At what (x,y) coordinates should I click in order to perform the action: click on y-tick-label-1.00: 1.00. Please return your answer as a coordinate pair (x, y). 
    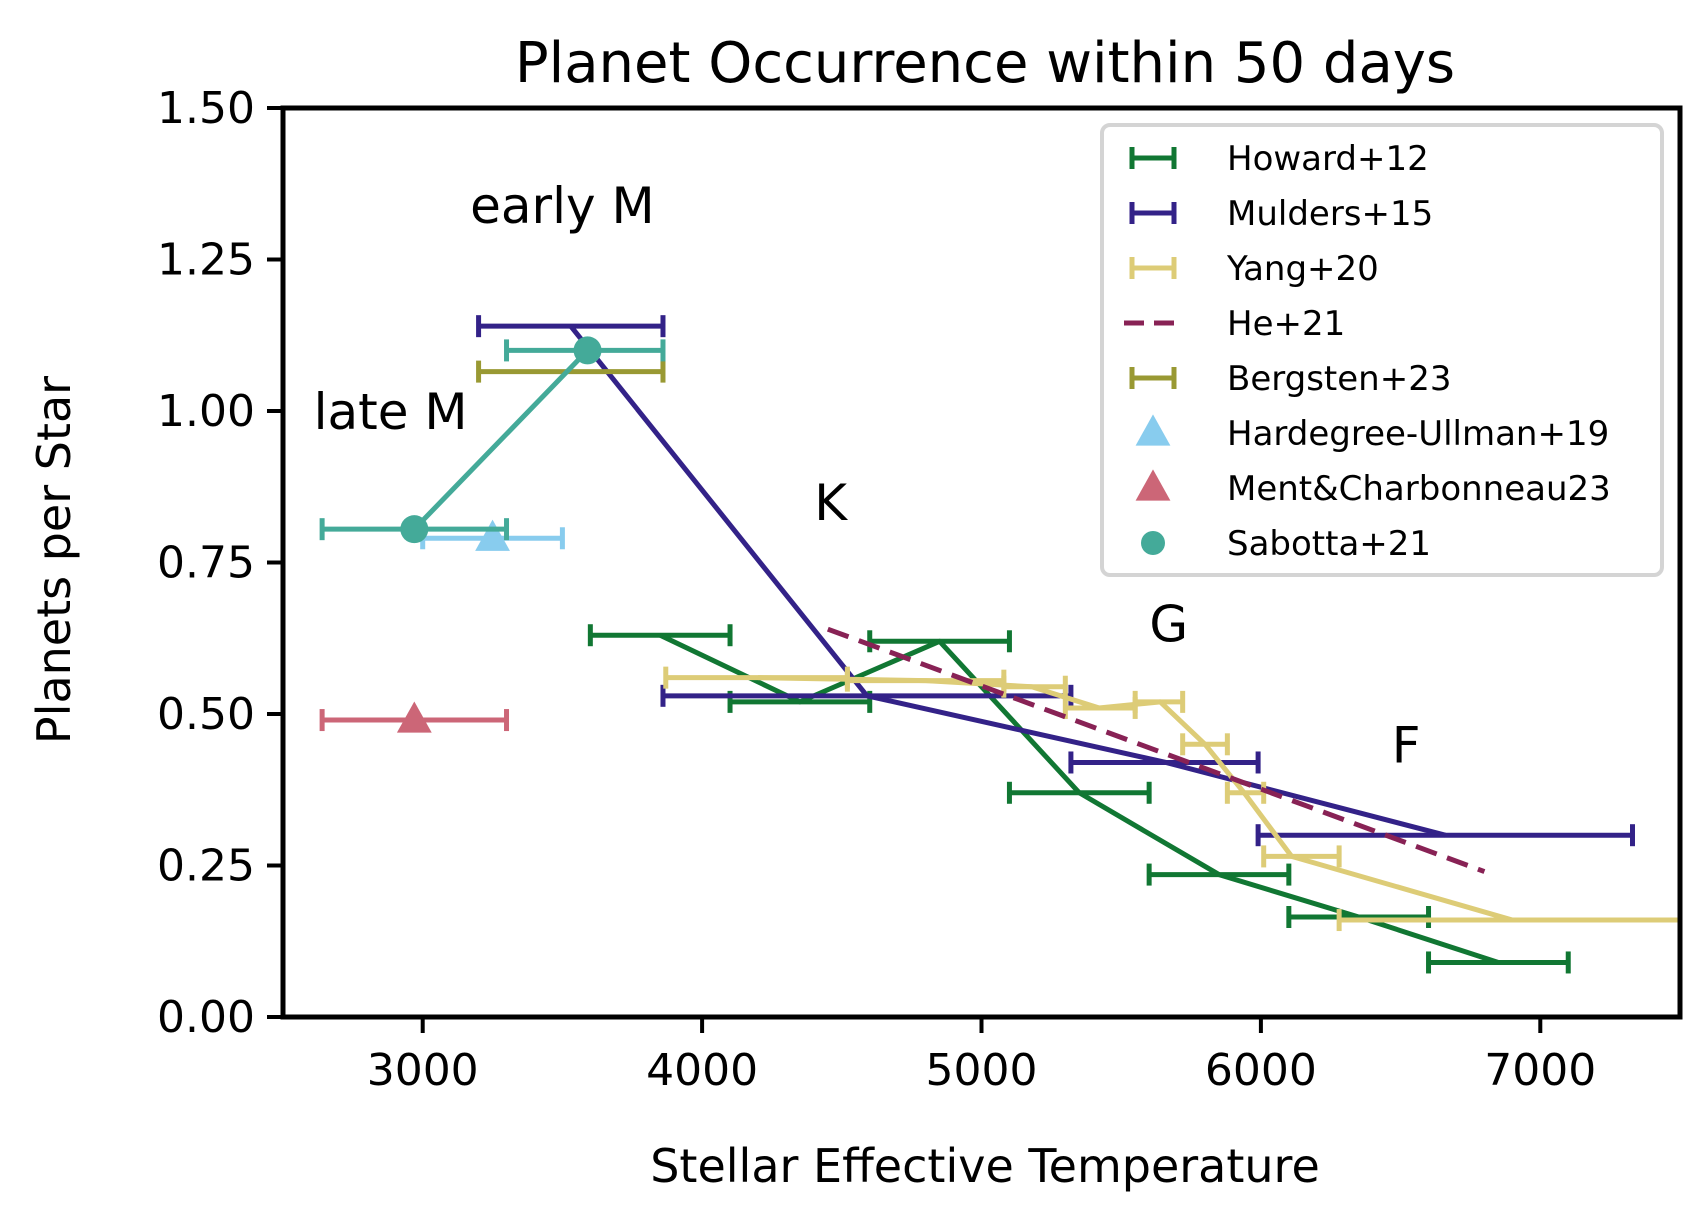
    Looking at the image, I should click on (206, 411).